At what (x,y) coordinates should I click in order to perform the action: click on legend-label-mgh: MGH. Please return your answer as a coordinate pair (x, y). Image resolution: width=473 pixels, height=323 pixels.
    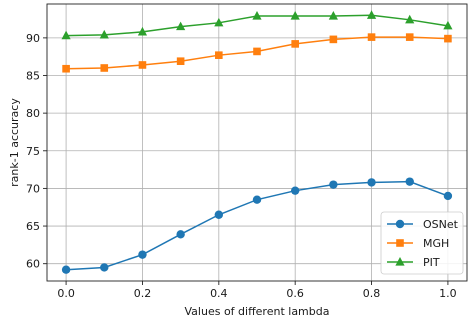
    Looking at the image, I should click on (436, 243).